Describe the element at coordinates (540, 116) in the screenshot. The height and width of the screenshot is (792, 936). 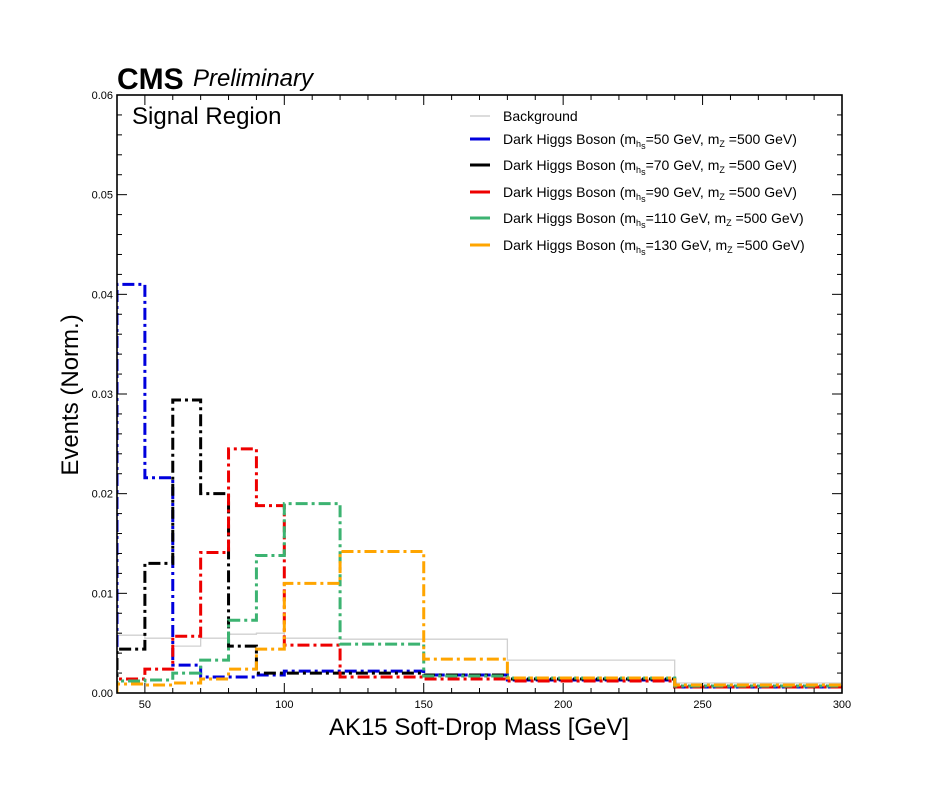
I see `legend-entry-0: Background` at that location.